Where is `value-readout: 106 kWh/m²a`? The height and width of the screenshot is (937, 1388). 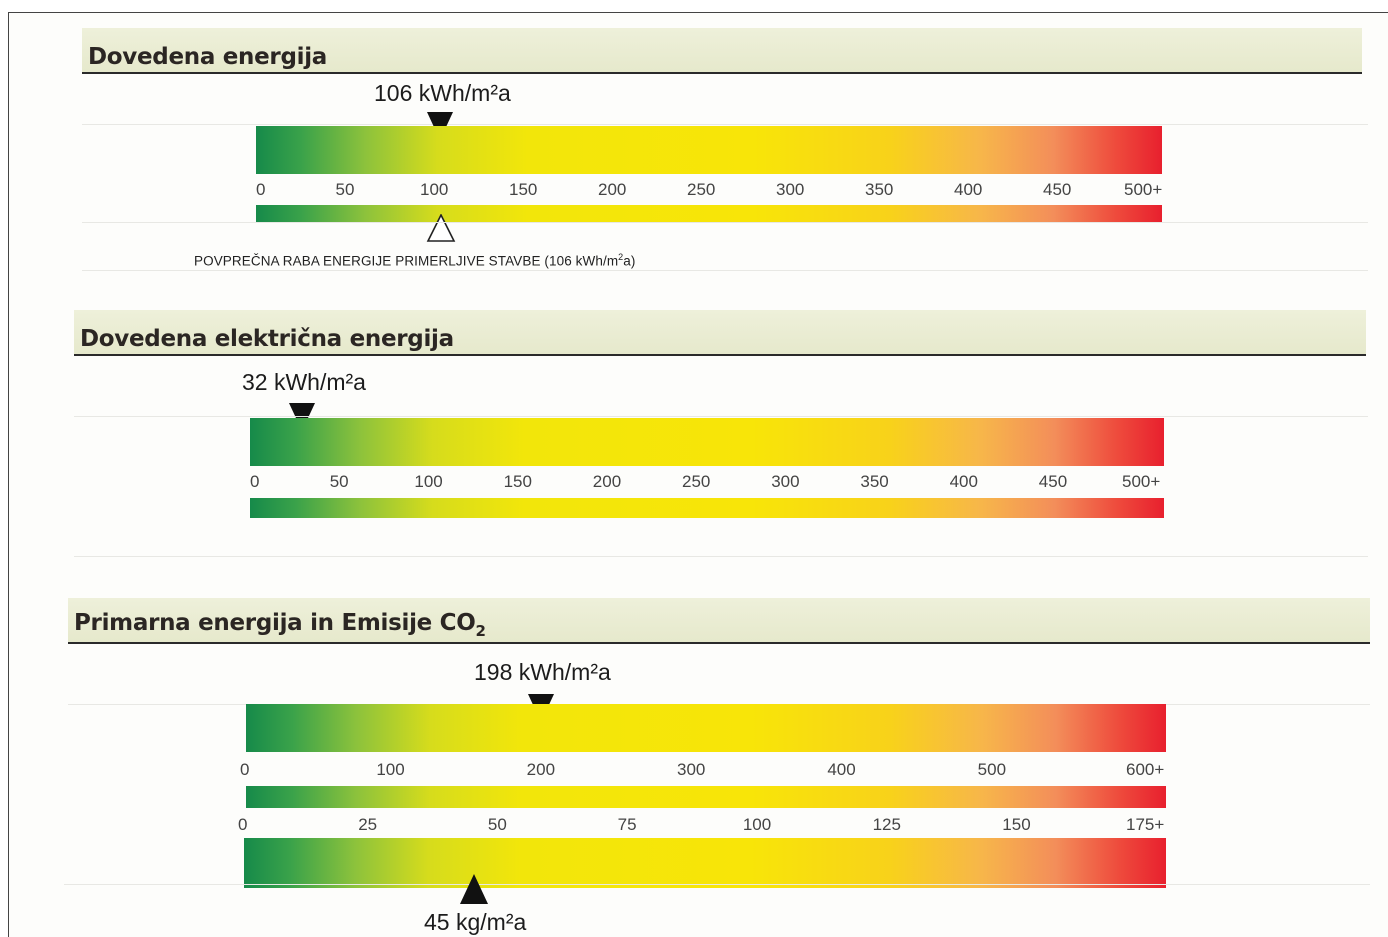
value-readout: 106 kWh/m²a is located at coordinates (442, 93).